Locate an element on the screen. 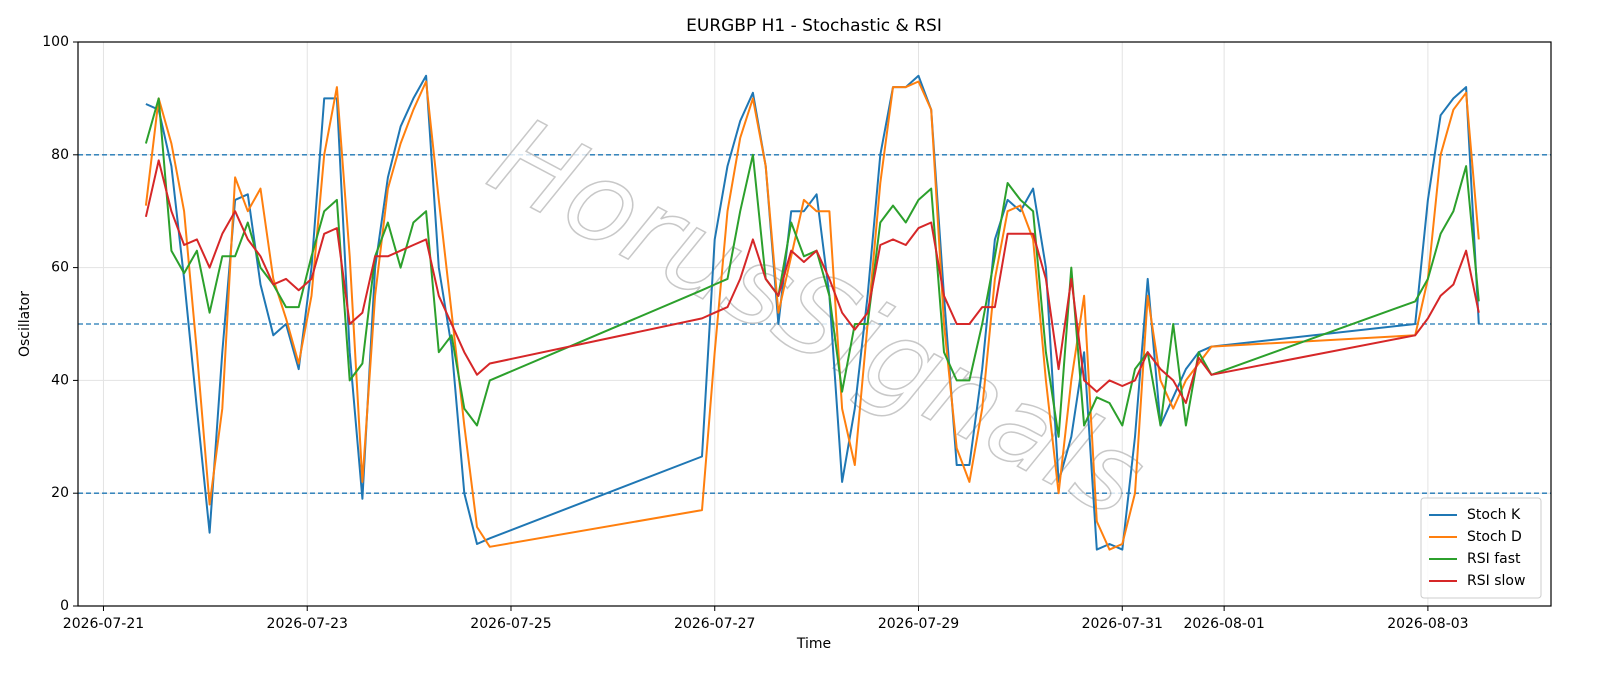 The height and width of the screenshot is (690, 1600). x-tick-label: 2026-07-23 is located at coordinates (307, 624).